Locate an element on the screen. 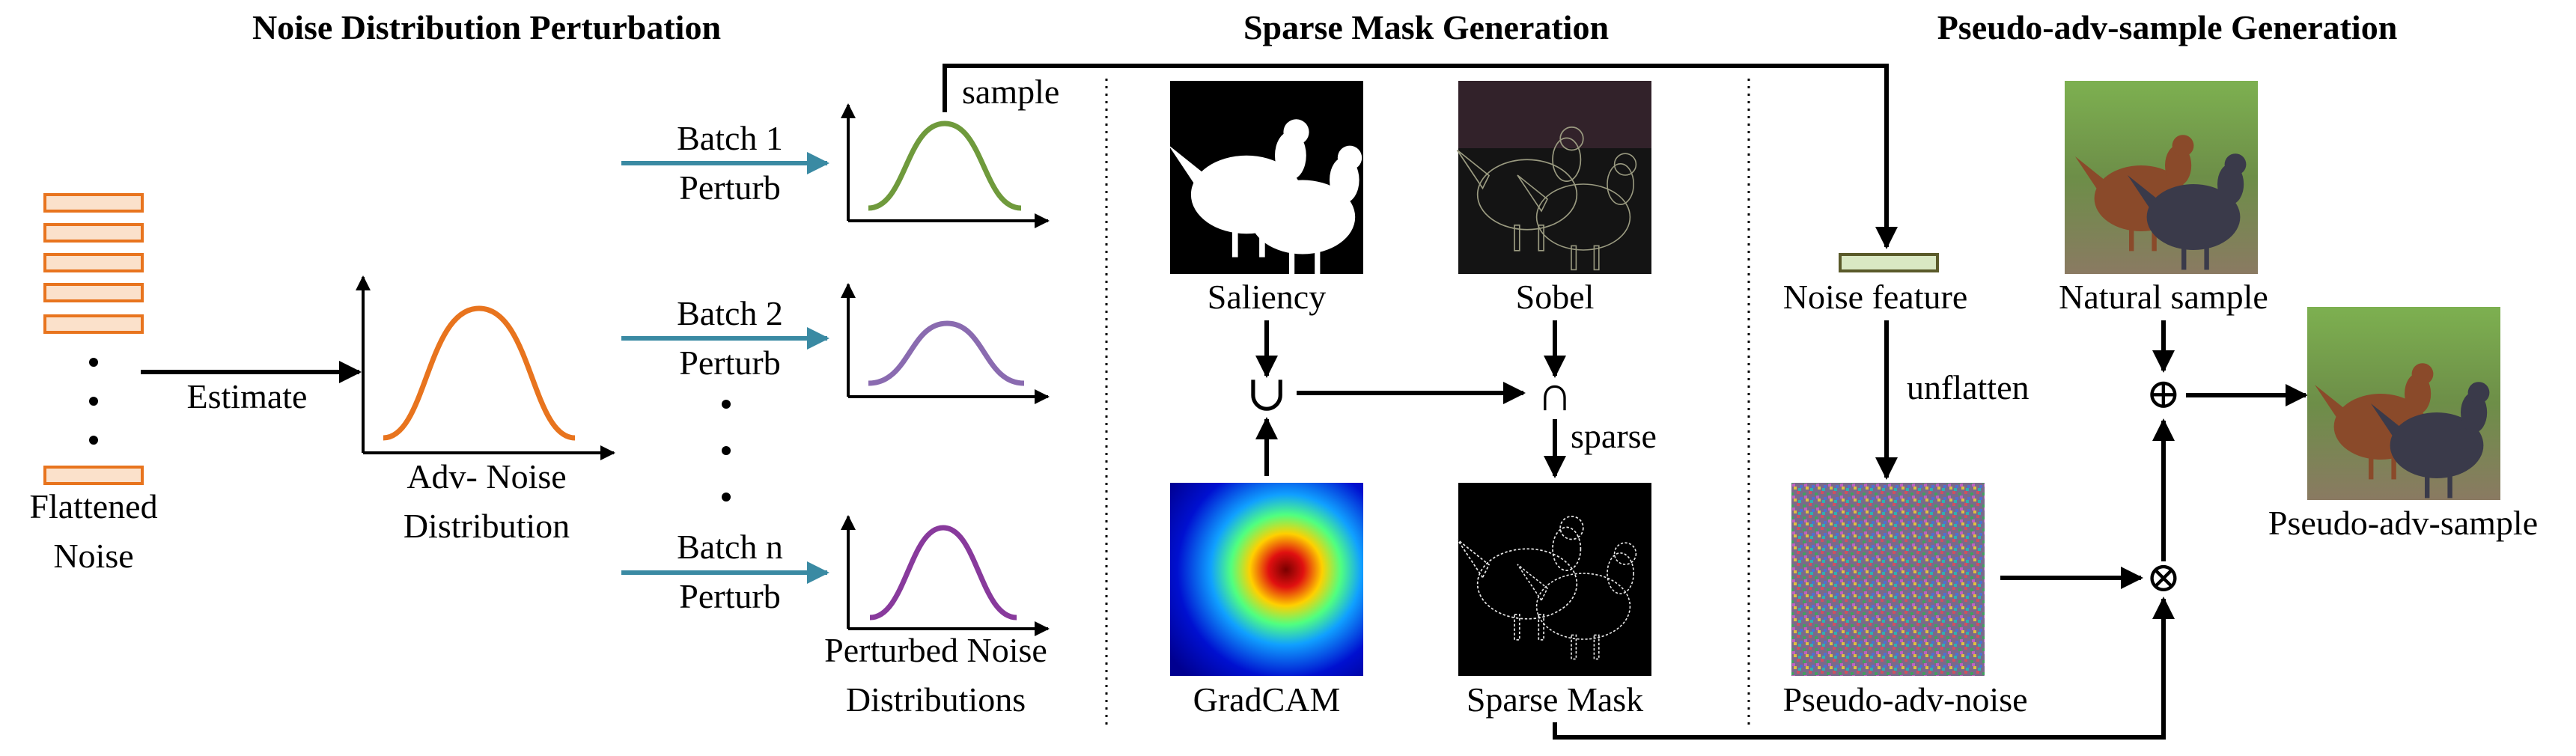  sobel-image is located at coordinates (1553, 177).